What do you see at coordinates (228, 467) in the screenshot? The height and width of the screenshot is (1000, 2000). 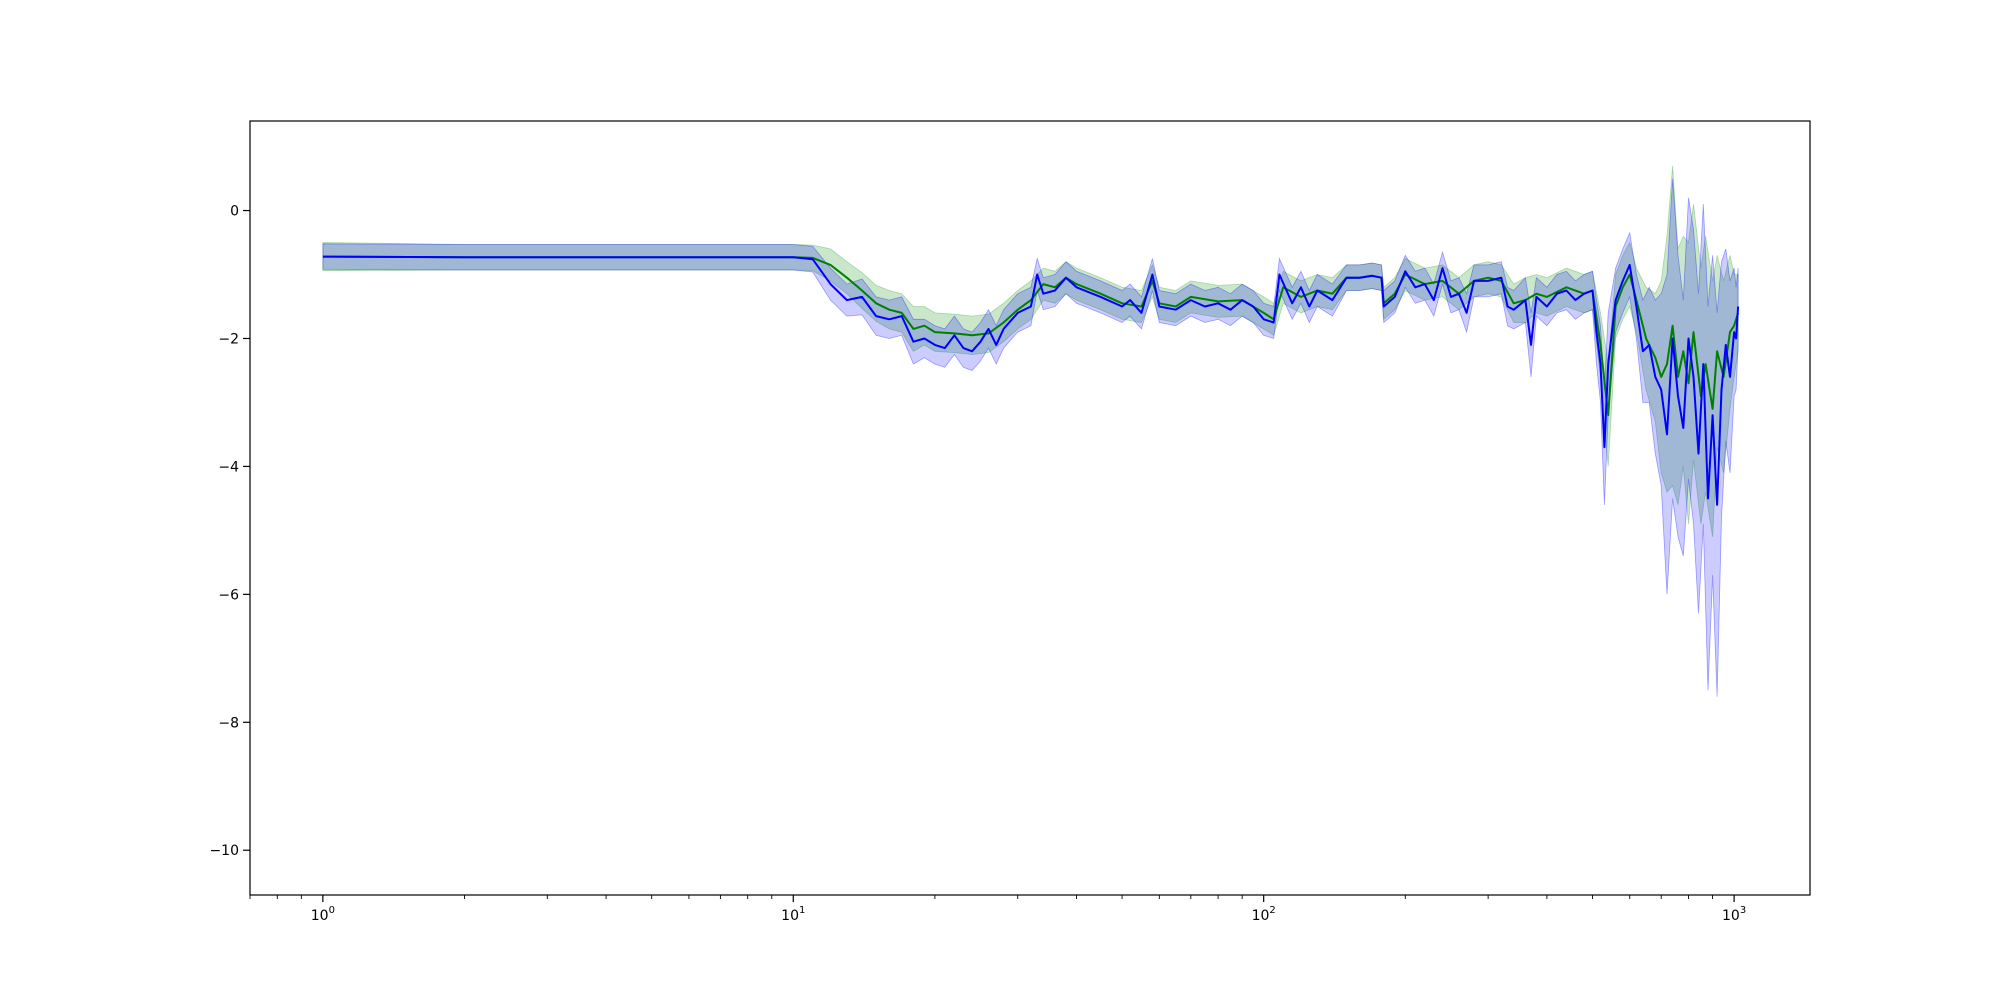 I see `y-tick-label: −4` at bounding box center [228, 467].